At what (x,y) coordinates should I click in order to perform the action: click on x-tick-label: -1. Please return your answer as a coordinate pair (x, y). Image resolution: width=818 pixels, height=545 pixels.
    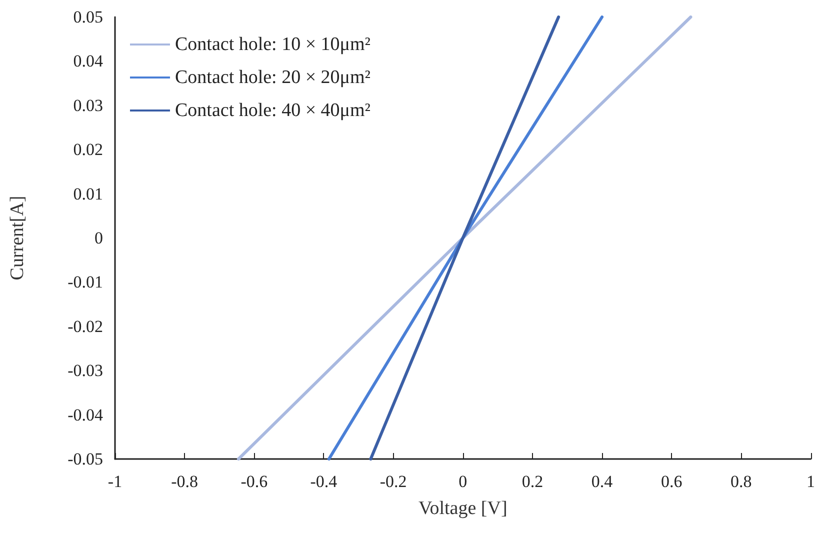
    Looking at the image, I should click on (115, 481).